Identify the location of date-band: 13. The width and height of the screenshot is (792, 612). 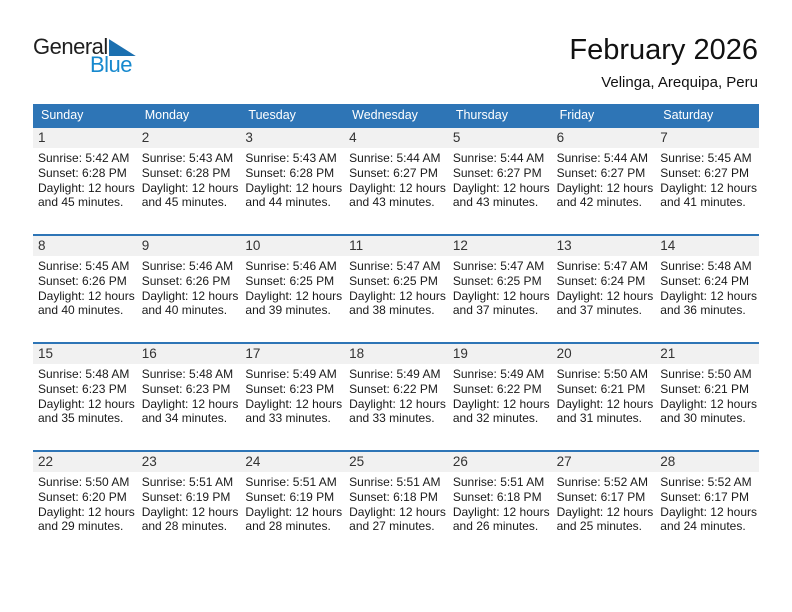
(603, 246).